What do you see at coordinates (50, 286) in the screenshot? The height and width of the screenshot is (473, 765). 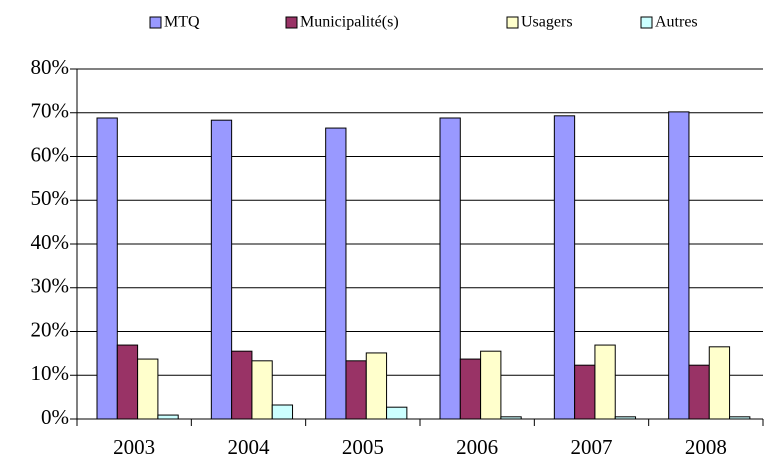 I see `y-tick-label: 30%` at bounding box center [50, 286].